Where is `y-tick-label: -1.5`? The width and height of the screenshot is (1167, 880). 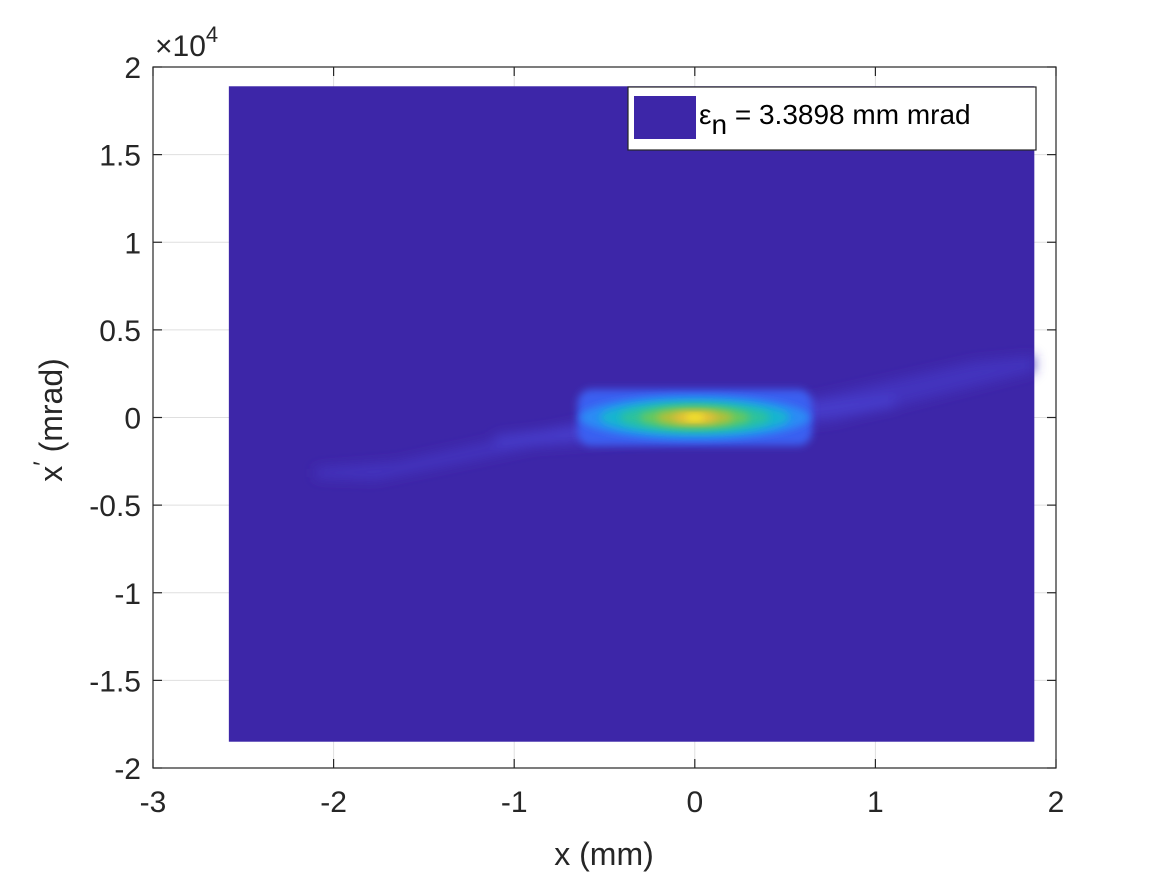
y-tick-label: -1.5 is located at coordinates (115, 681).